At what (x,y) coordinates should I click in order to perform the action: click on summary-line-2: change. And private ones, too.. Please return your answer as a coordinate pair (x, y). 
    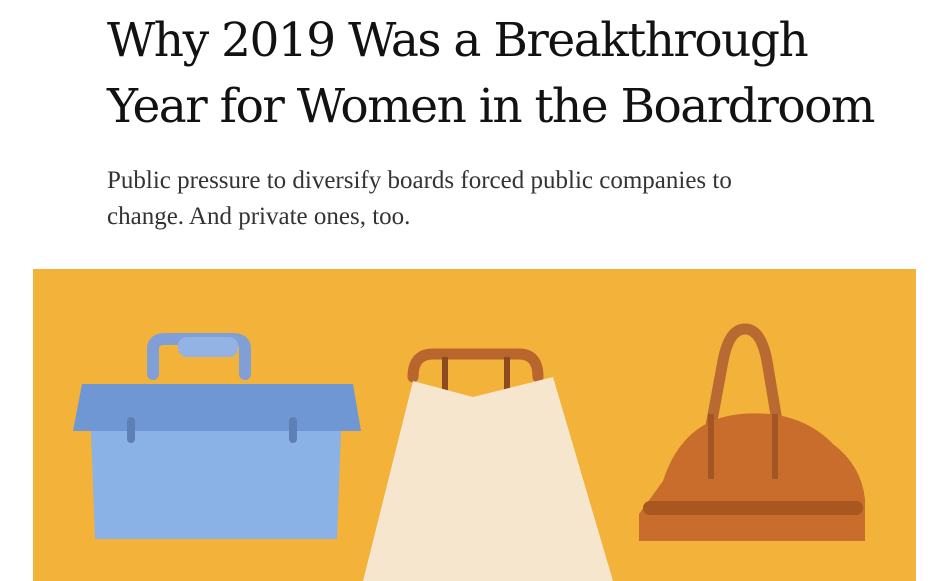
    Looking at the image, I should click on (259, 216).